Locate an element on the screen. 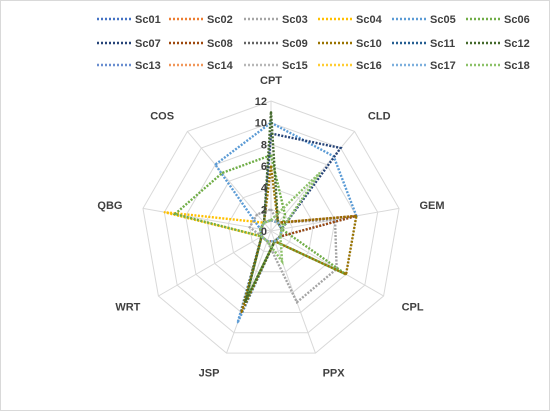 The image size is (550, 411). legend-label-sc12: Sc12 is located at coordinates (517, 44).